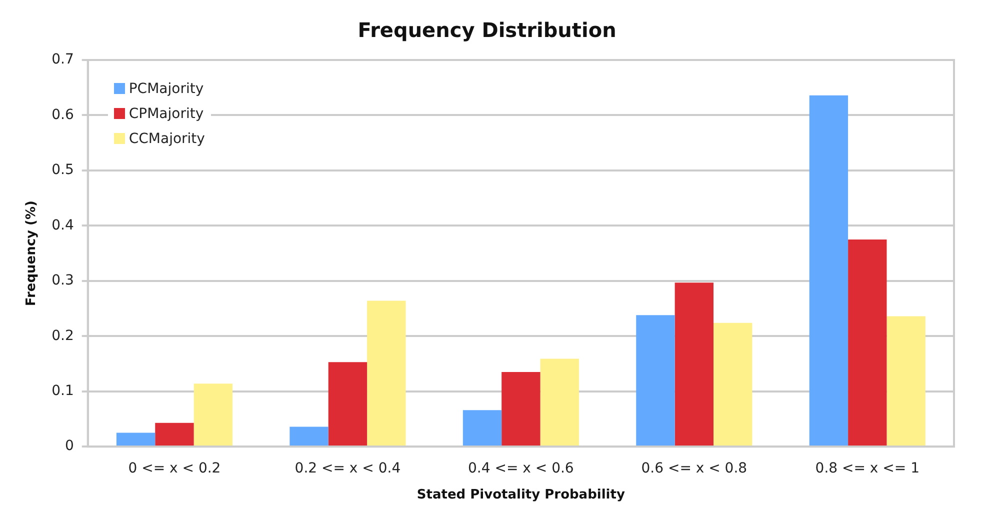 This screenshot has height=515, width=992. What do you see at coordinates (63, 225) in the screenshot?
I see `y-tick-label: 0.4` at bounding box center [63, 225].